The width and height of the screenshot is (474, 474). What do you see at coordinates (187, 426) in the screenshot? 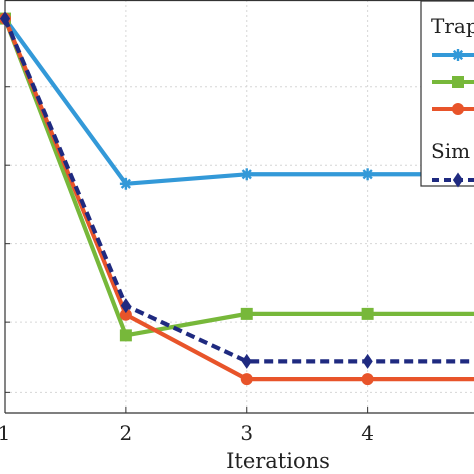
I see `x-axis-ticks: 1 2 3 4` at bounding box center [187, 426].